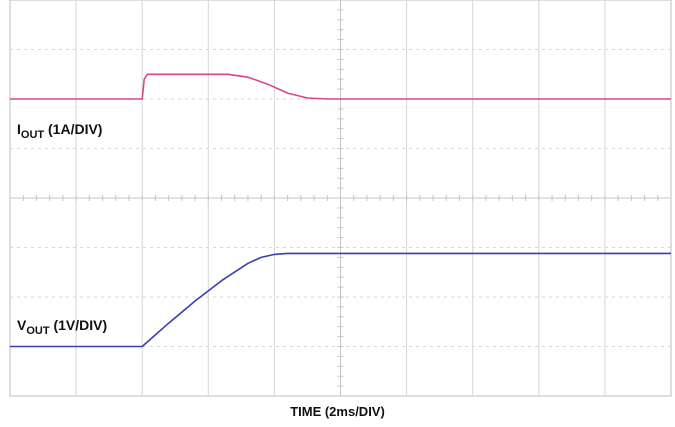 The width and height of the screenshot is (675, 427). Describe the element at coordinates (62, 327) in the screenshot. I see `vout-label: VOUT (1V/DIV)` at that location.